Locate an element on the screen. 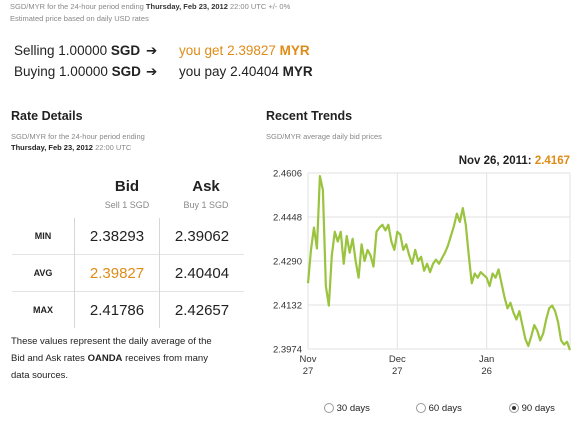 The width and height of the screenshot is (586, 440). selling-result: 2.39827 is located at coordinates (251, 50).